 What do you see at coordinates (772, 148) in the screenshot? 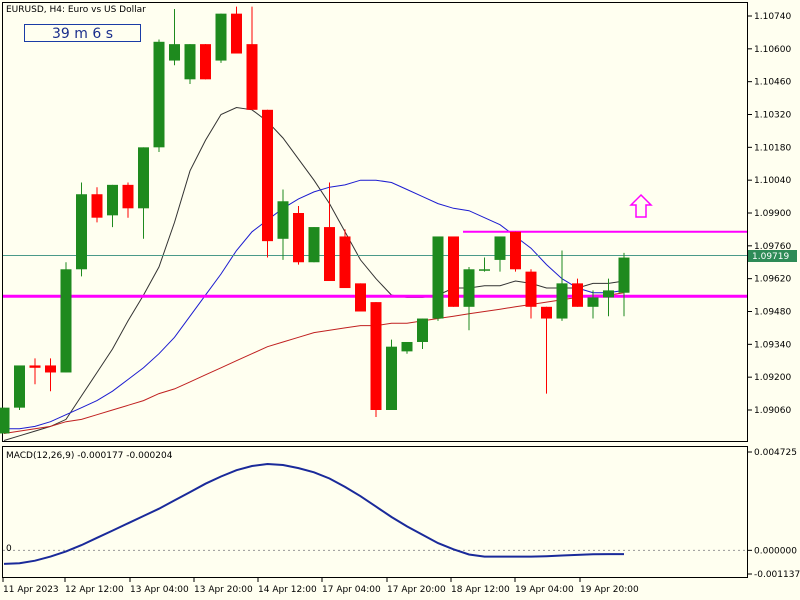
I see `price-tick-label: 1.10180` at bounding box center [772, 148].